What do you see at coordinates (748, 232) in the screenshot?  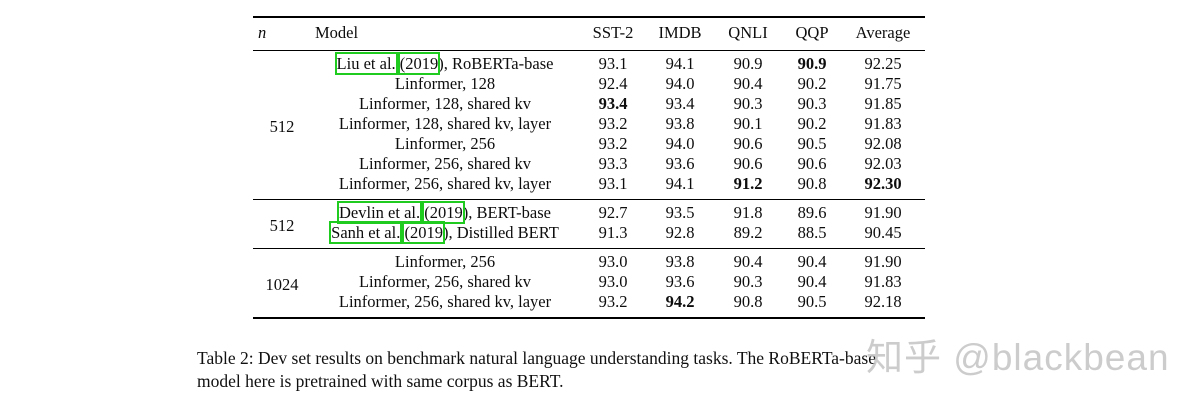 I see `score-cell: 89.2` at bounding box center [748, 232].